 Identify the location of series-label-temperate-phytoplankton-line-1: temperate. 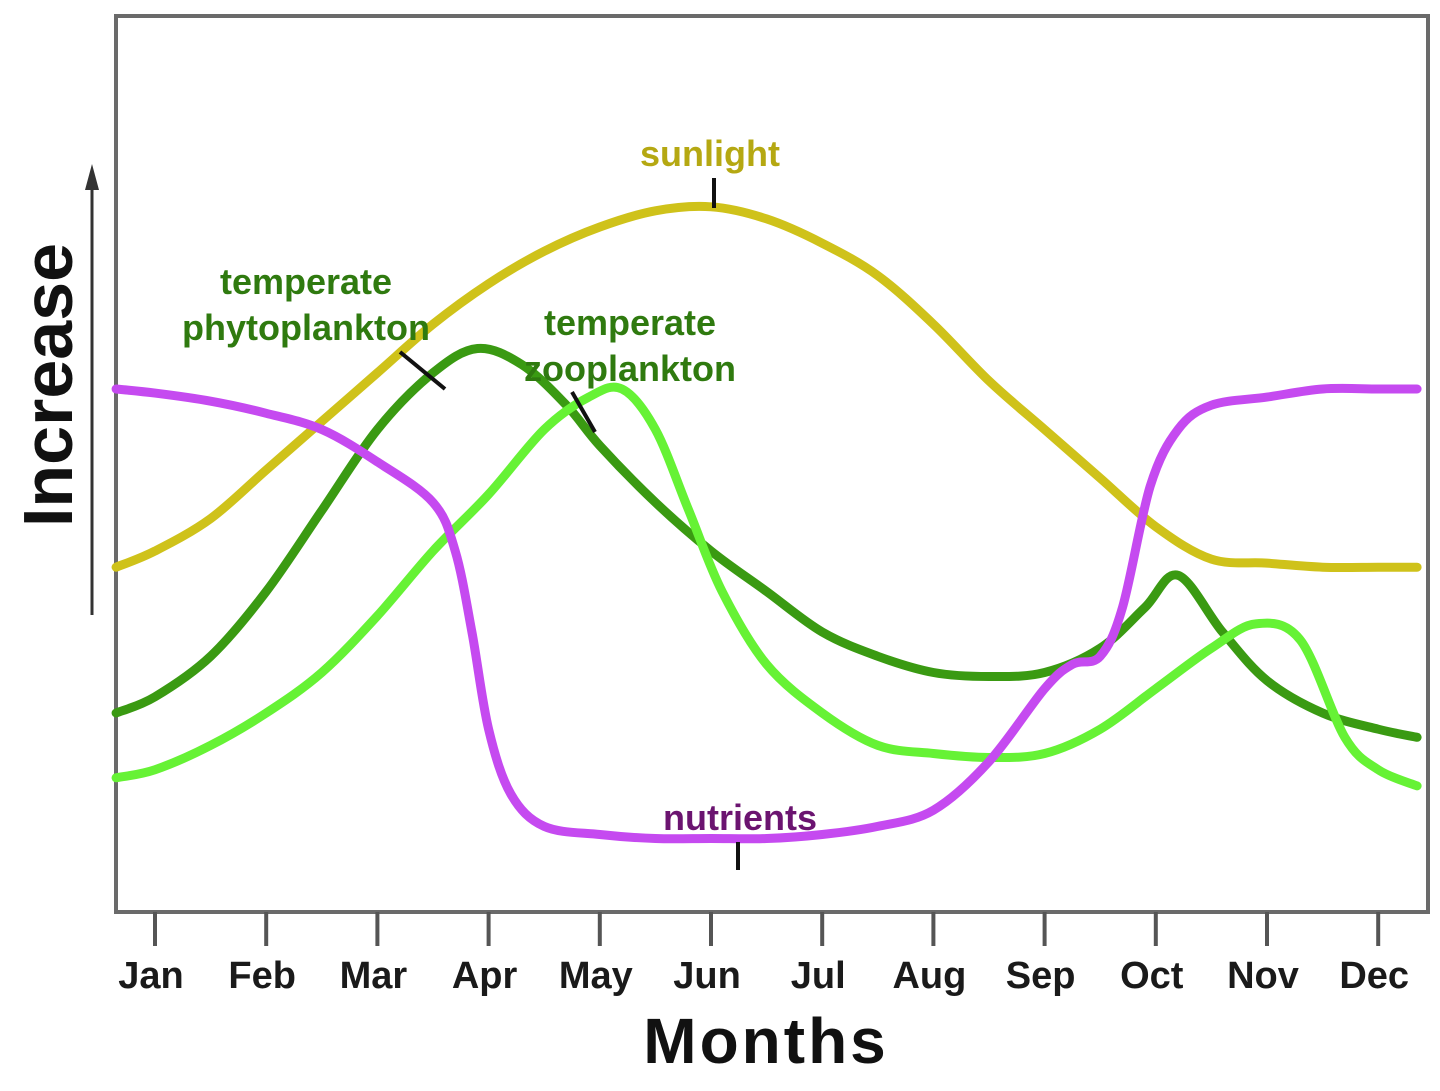
(306, 281).